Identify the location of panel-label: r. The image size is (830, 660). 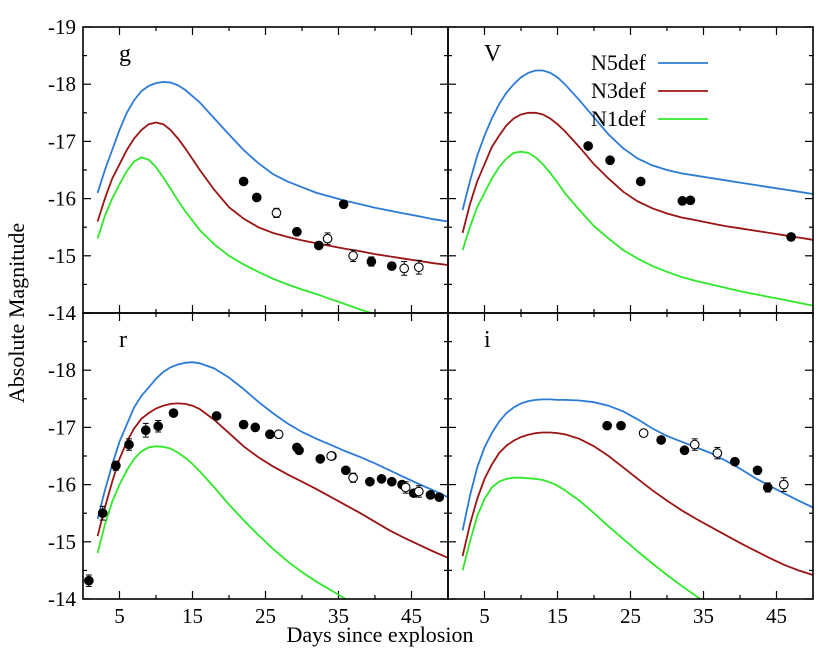
(123, 340).